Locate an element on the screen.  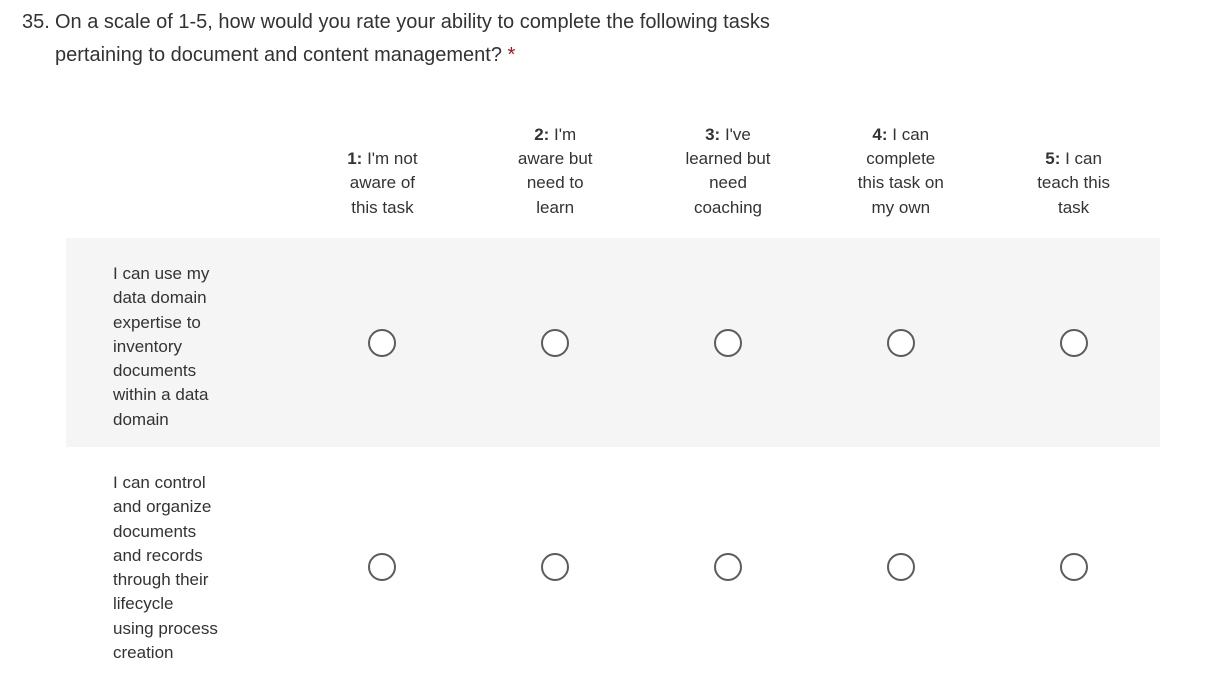
likert-header-5: 5: I can teach this task is located at coordinates (1073, 155).